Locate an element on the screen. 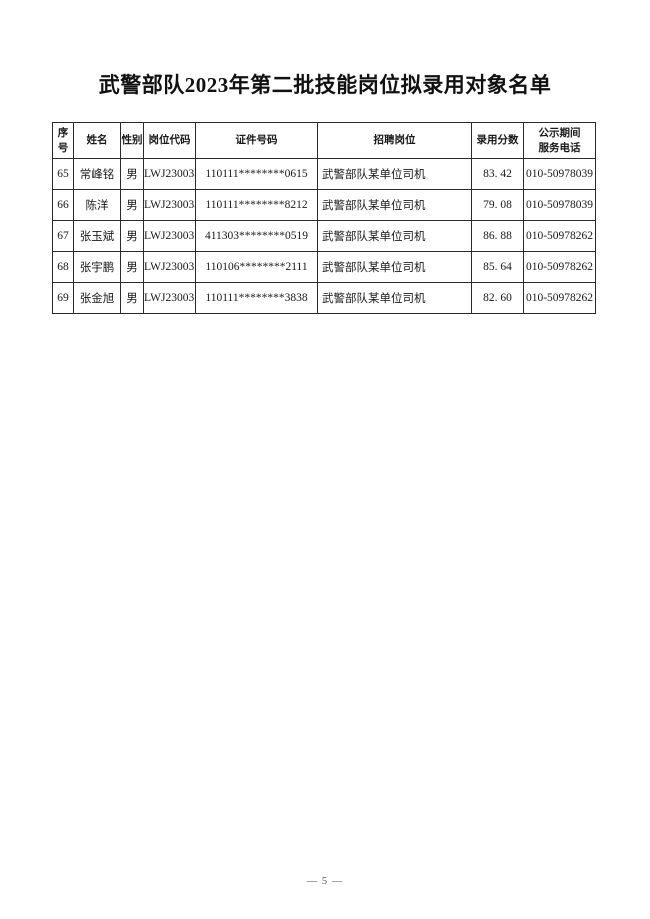  cell-id-number: 110106********2111 is located at coordinates (256, 267).